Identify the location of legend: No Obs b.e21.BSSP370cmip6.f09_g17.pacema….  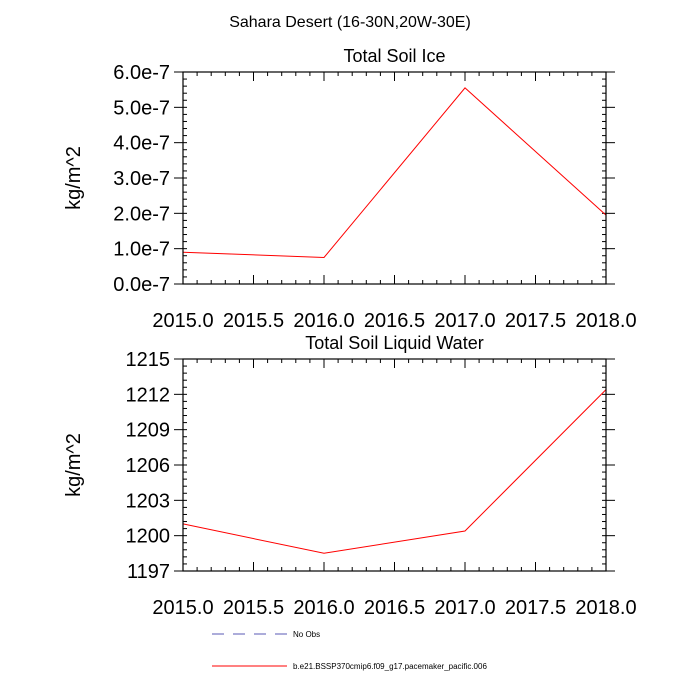
(349, 650).